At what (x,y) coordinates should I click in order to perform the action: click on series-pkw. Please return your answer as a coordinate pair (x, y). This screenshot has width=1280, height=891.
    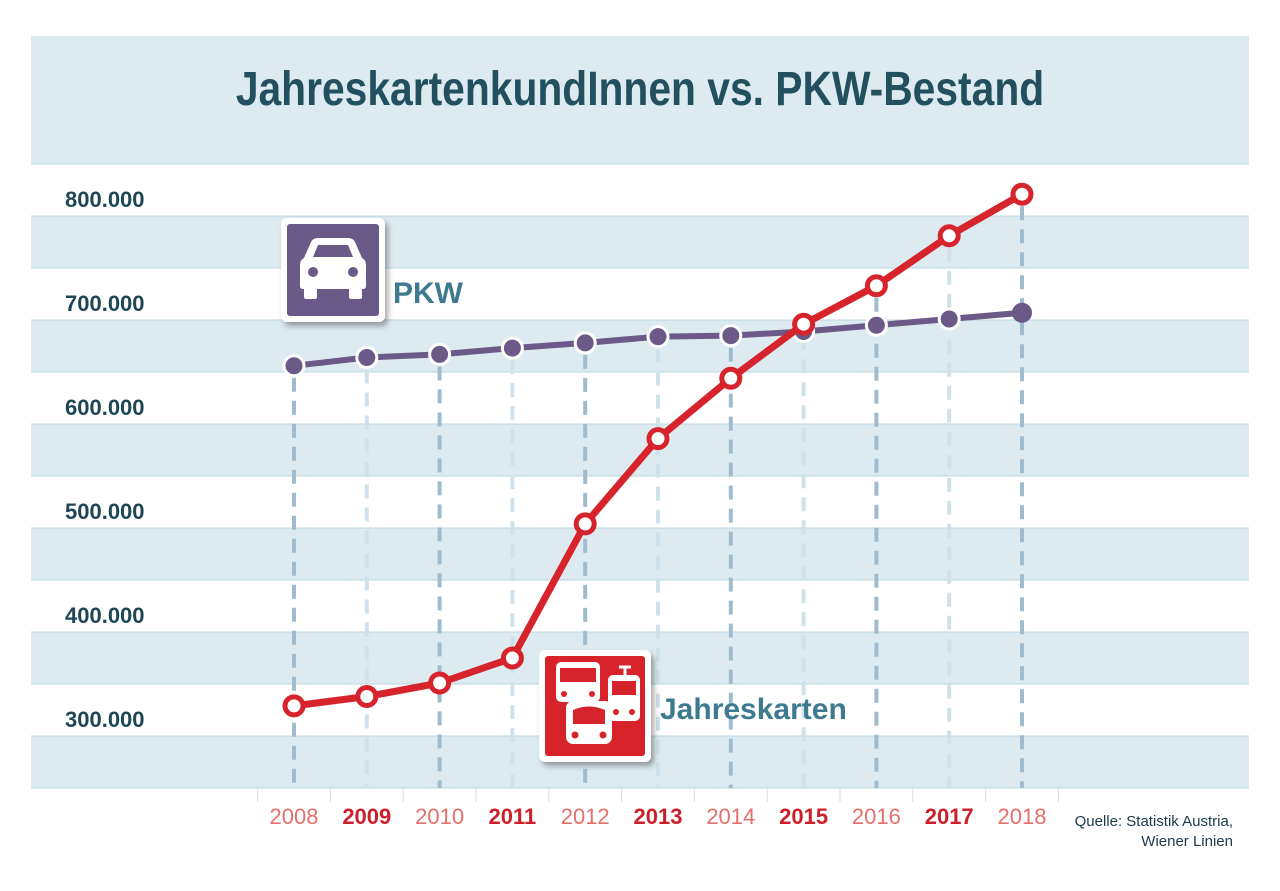
    Looking at the image, I should click on (657, 340).